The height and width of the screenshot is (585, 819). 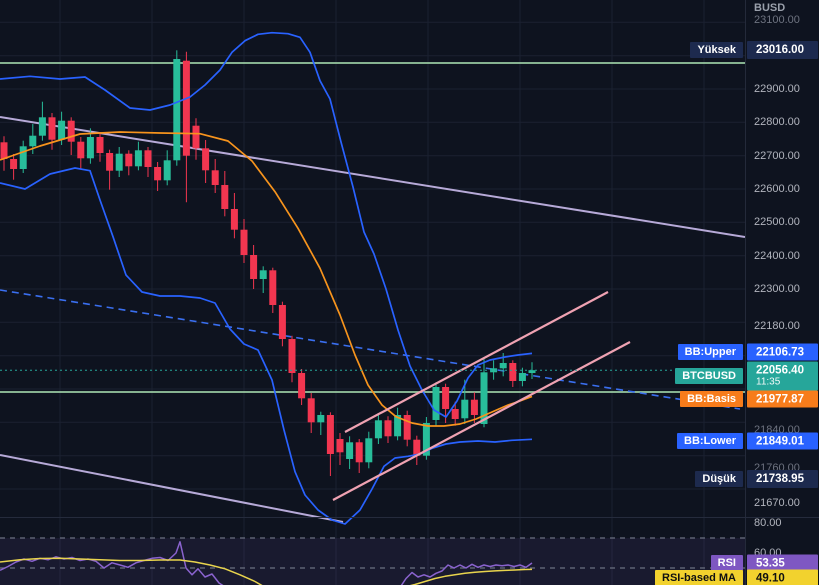 What do you see at coordinates (782, 399) in the screenshot?
I see `bb-basis-value: 21977.87` at bounding box center [782, 399].